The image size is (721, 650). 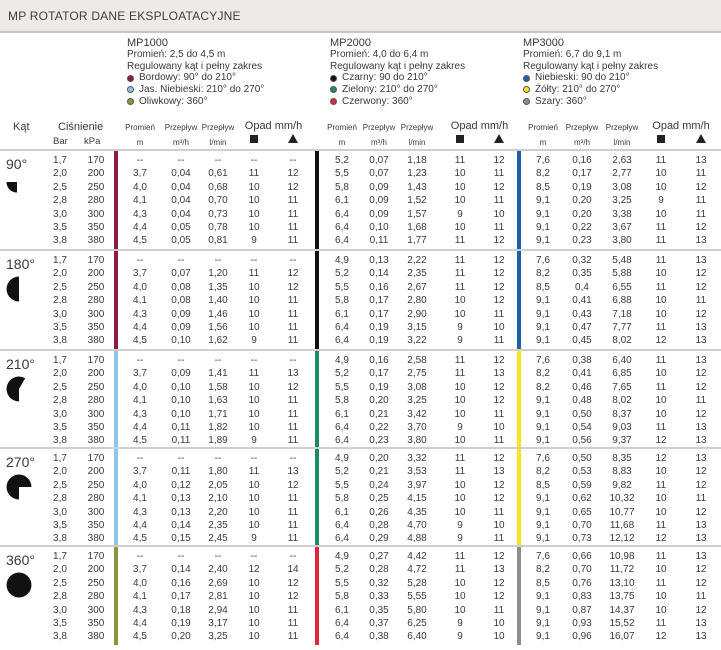 What do you see at coordinates (181, 427) in the screenshot?
I see `table-cell: 0,11` at bounding box center [181, 427].